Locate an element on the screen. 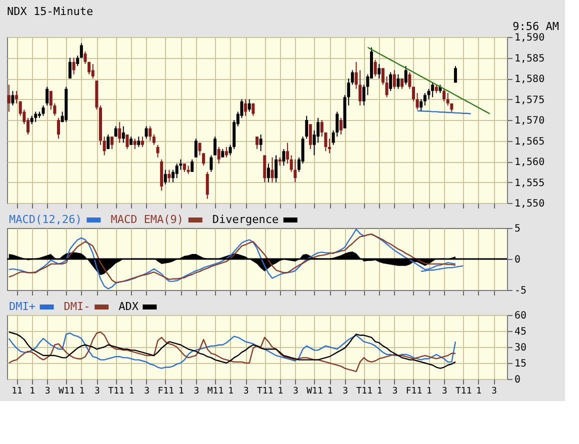  chart-title: NDX 15-Minute is located at coordinates (50, 11).